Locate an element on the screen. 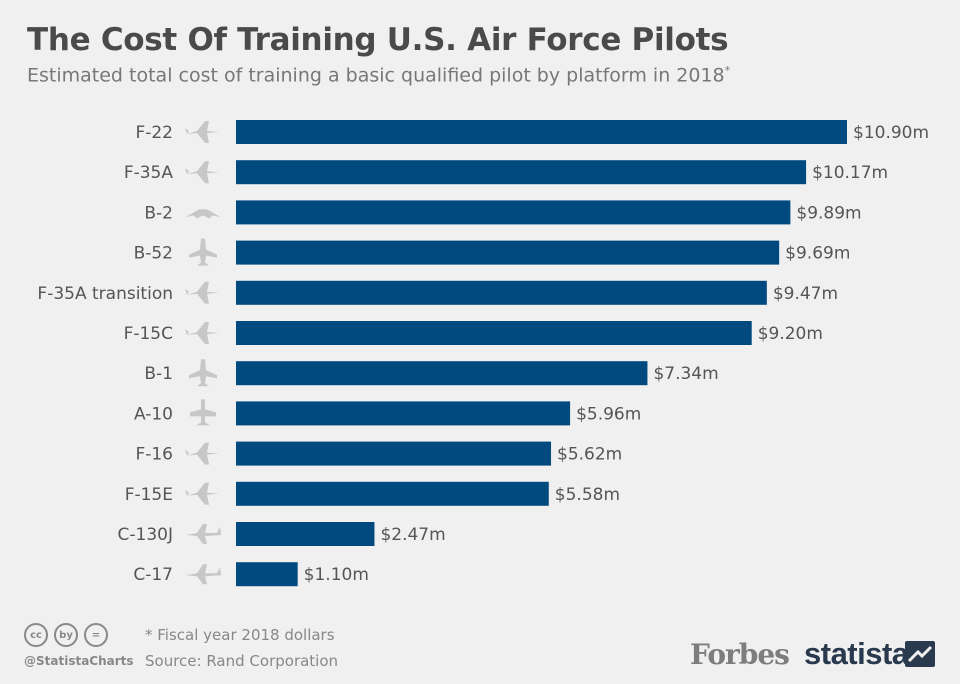 This screenshot has width=960, height=684. stealth-bomber-icon is located at coordinates (203, 214).